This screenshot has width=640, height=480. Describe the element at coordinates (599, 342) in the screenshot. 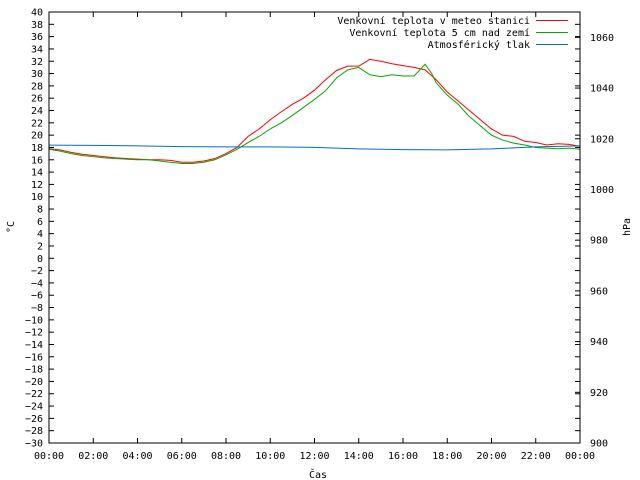

I see `y2-tick-label: 940` at that location.